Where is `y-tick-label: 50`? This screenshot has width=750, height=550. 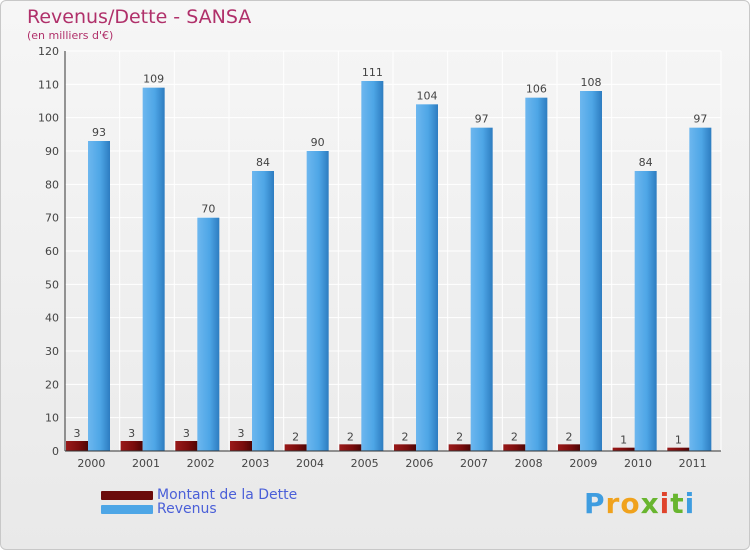
y-tick-label: 50 is located at coordinates (52, 284).